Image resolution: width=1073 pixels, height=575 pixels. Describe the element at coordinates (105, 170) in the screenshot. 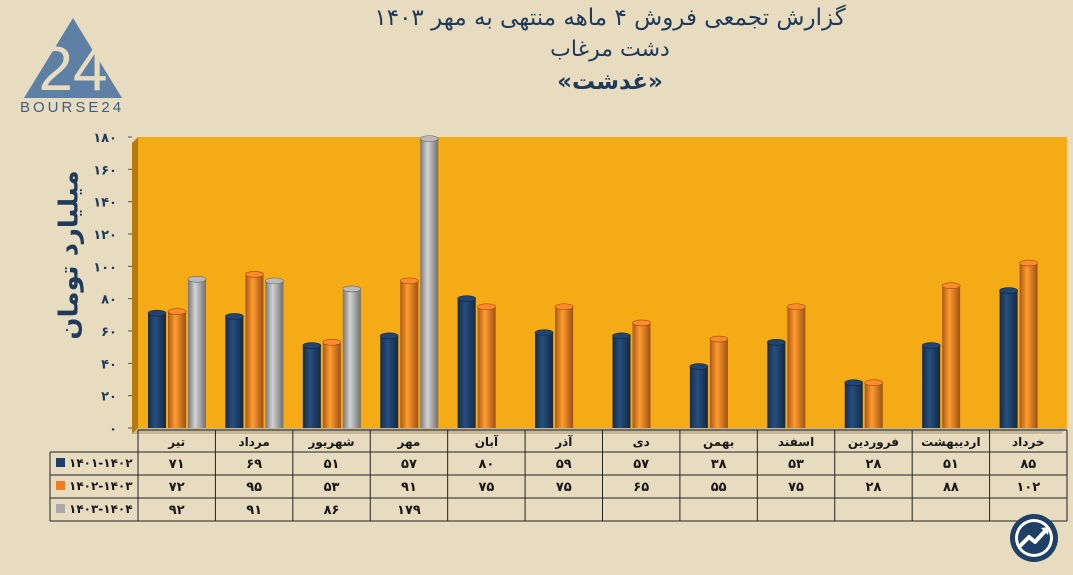

I see `y-tick-label: ۱۶۰` at that location.